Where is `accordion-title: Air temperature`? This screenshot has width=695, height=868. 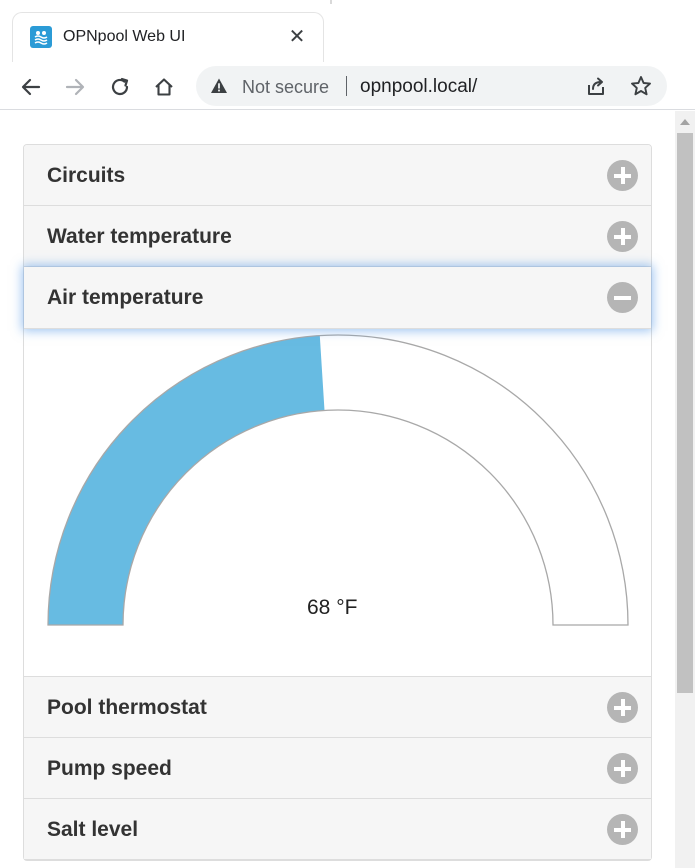 accordion-title: Air temperature is located at coordinates (125, 297).